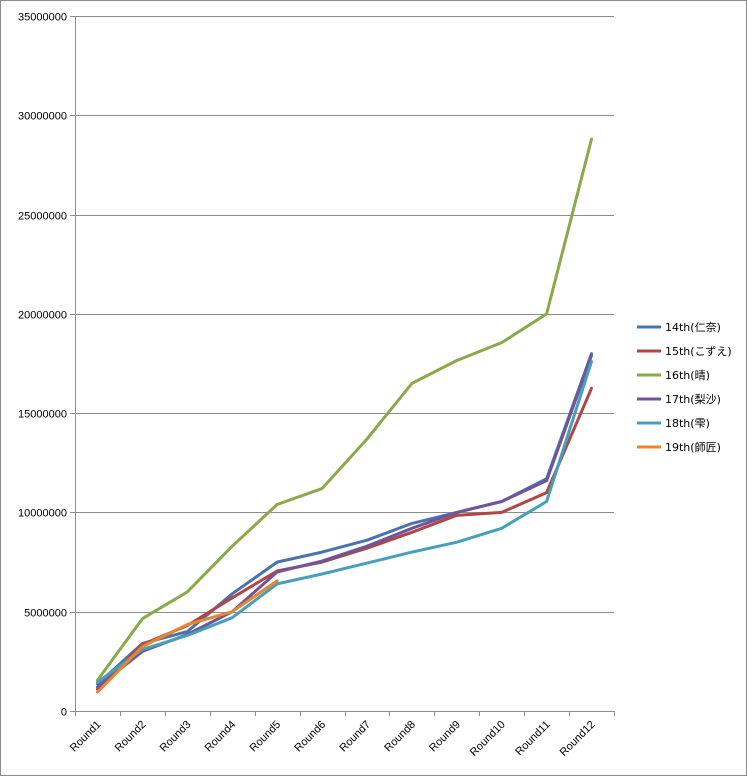 The height and width of the screenshot is (777, 747). Describe the element at coordinates (86, 737) in the screenshot. I see `x-tick-label: Round1` at that location.